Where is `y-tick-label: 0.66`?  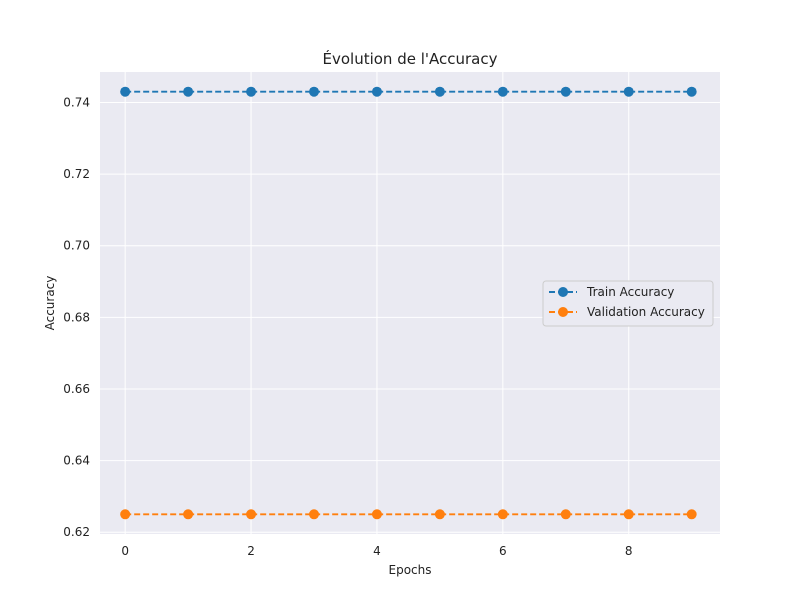 y-tick-label: 0.66 is located at coordinates (76, 389).